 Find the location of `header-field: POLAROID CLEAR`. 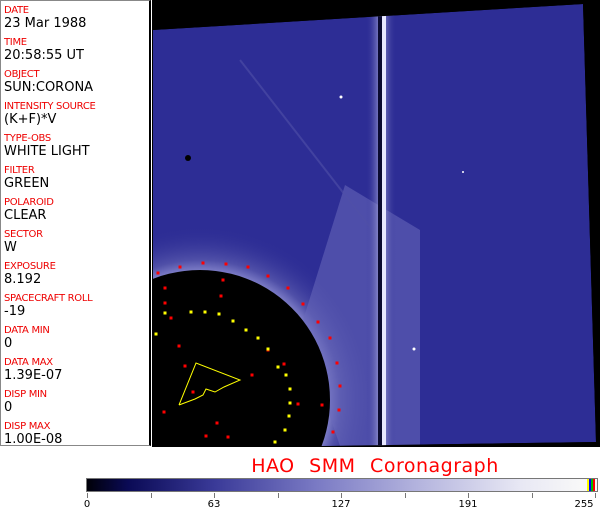

header-field: POLAROID CLEAR is located at coordinates (29, 210).